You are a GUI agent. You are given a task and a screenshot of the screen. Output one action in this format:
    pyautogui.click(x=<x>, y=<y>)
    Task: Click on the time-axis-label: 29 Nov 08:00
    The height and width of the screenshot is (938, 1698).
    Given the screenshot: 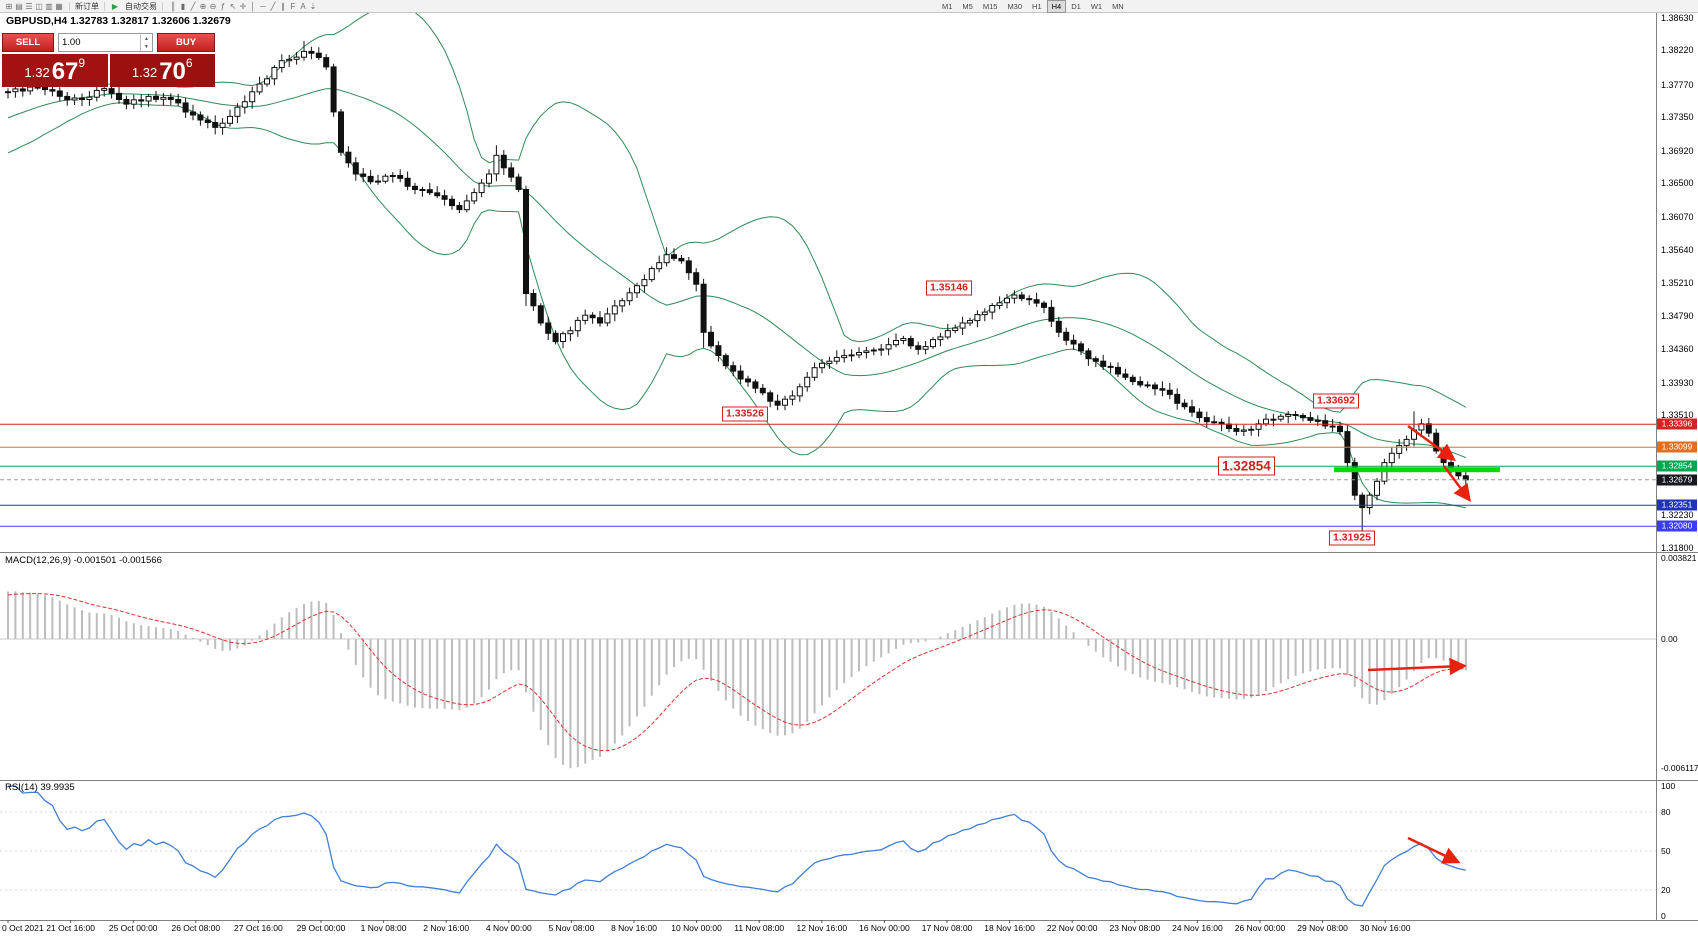 What is the action you would take?
    pyautogui.click(x=1322, y=928)
    